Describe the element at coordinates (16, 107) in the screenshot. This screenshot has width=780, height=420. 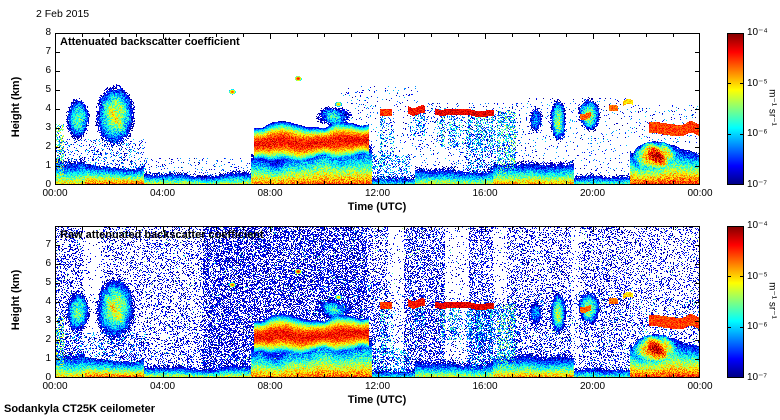
I see `y-axis-label-top: Height (km)` at that location.